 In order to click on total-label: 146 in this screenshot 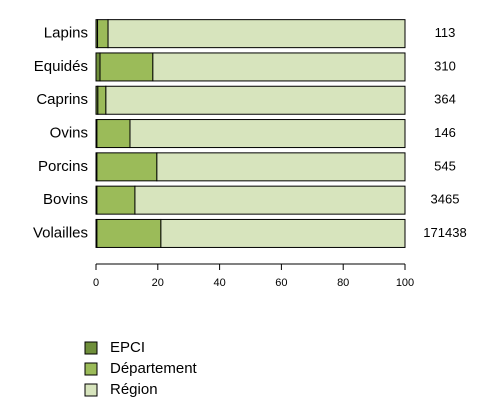, I will do `click(445, 132)`.